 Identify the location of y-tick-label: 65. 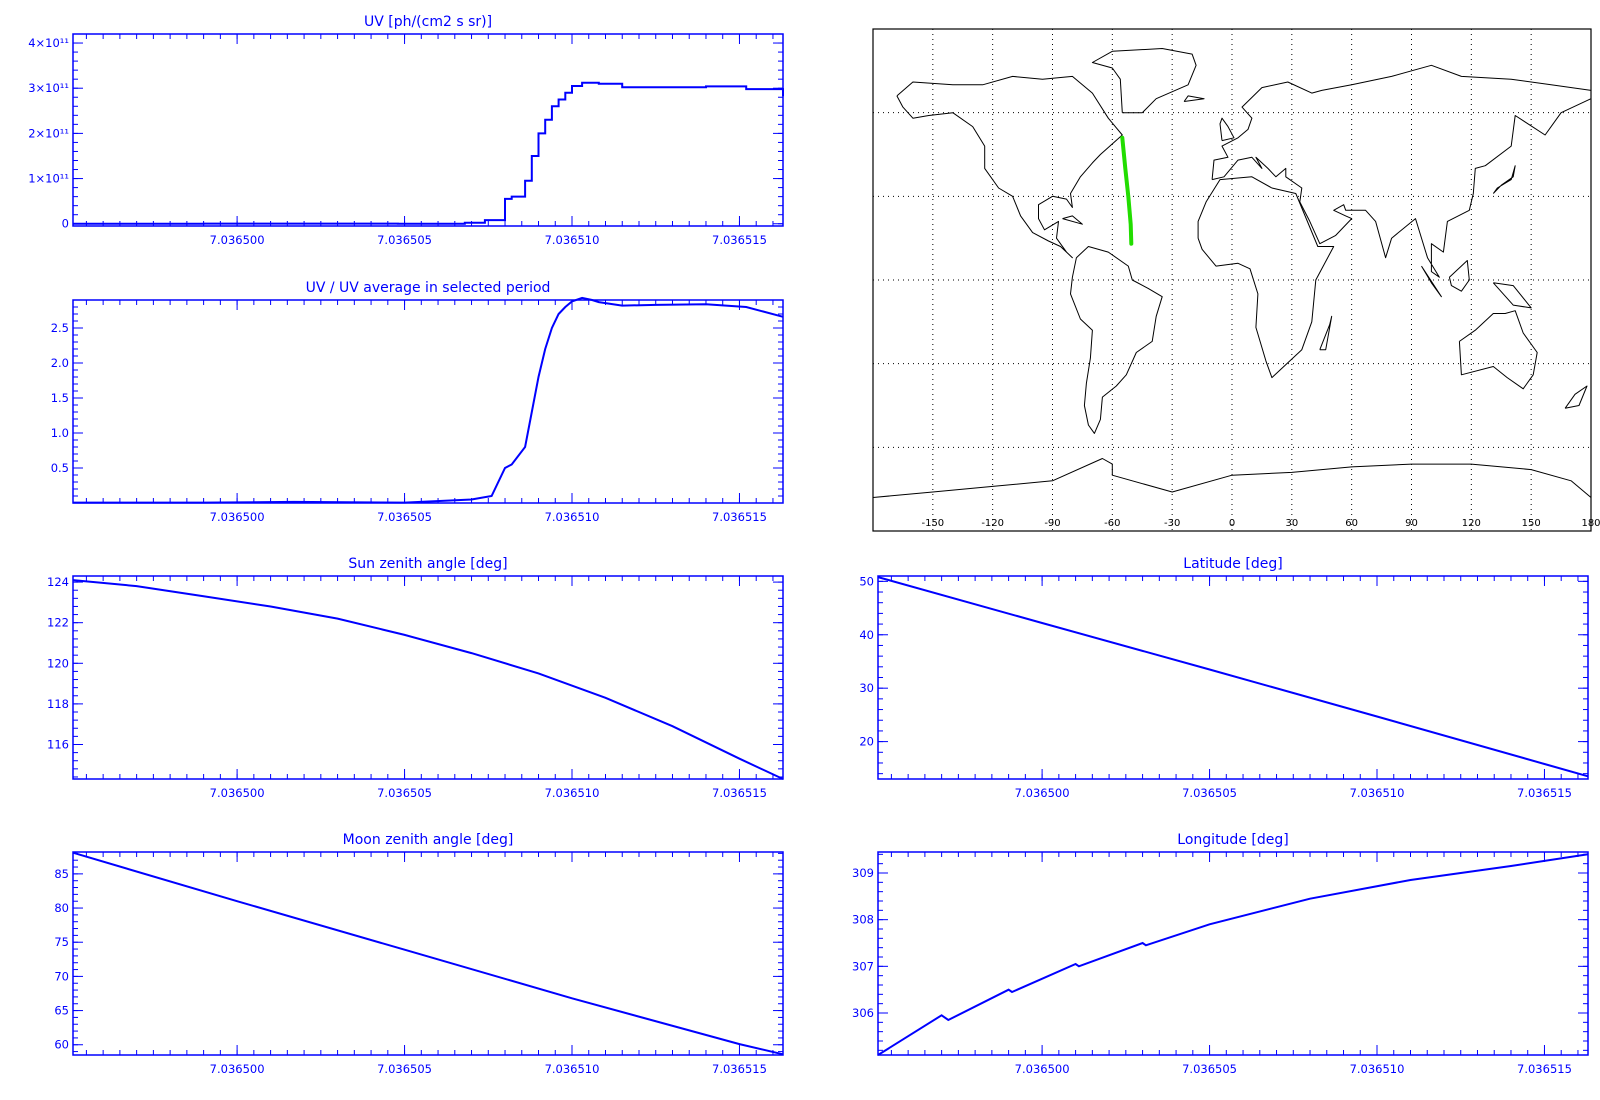
(61, 1011).